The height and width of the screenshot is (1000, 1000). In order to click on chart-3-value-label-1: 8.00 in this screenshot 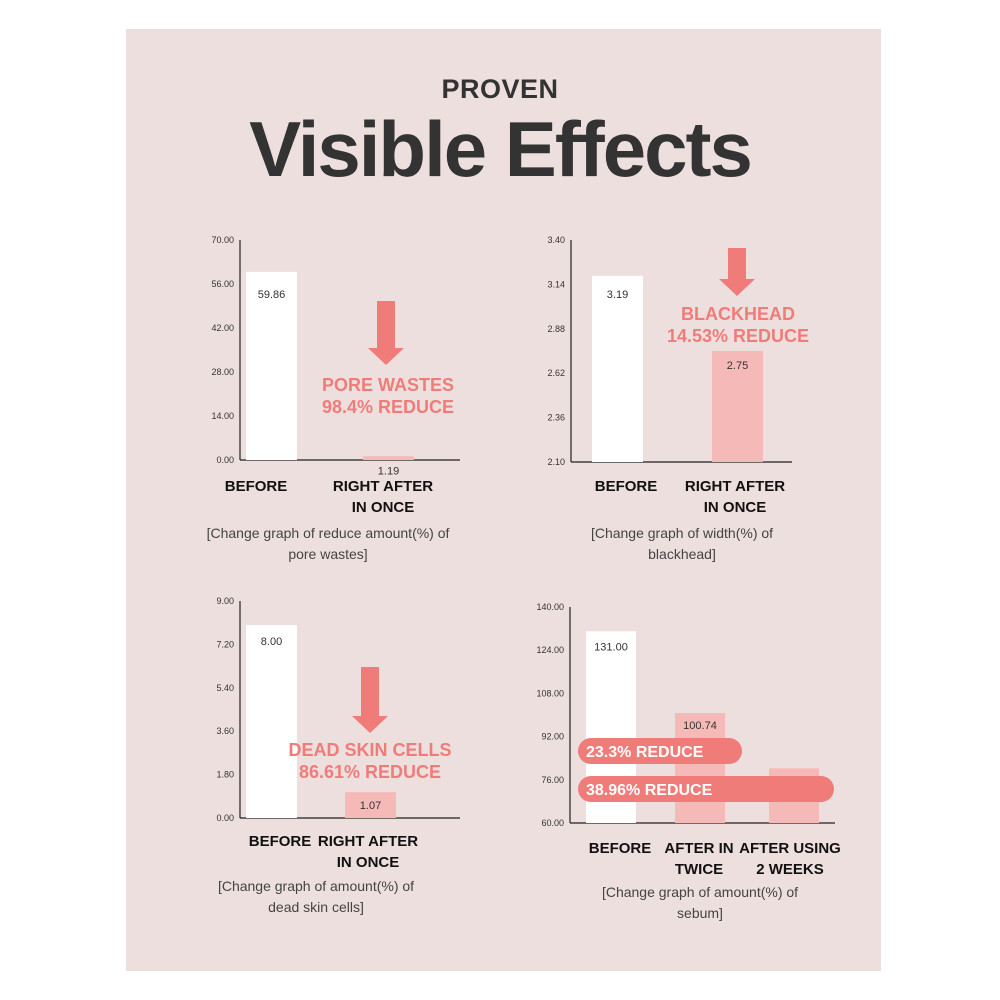, I will do `click(271, 642)`.